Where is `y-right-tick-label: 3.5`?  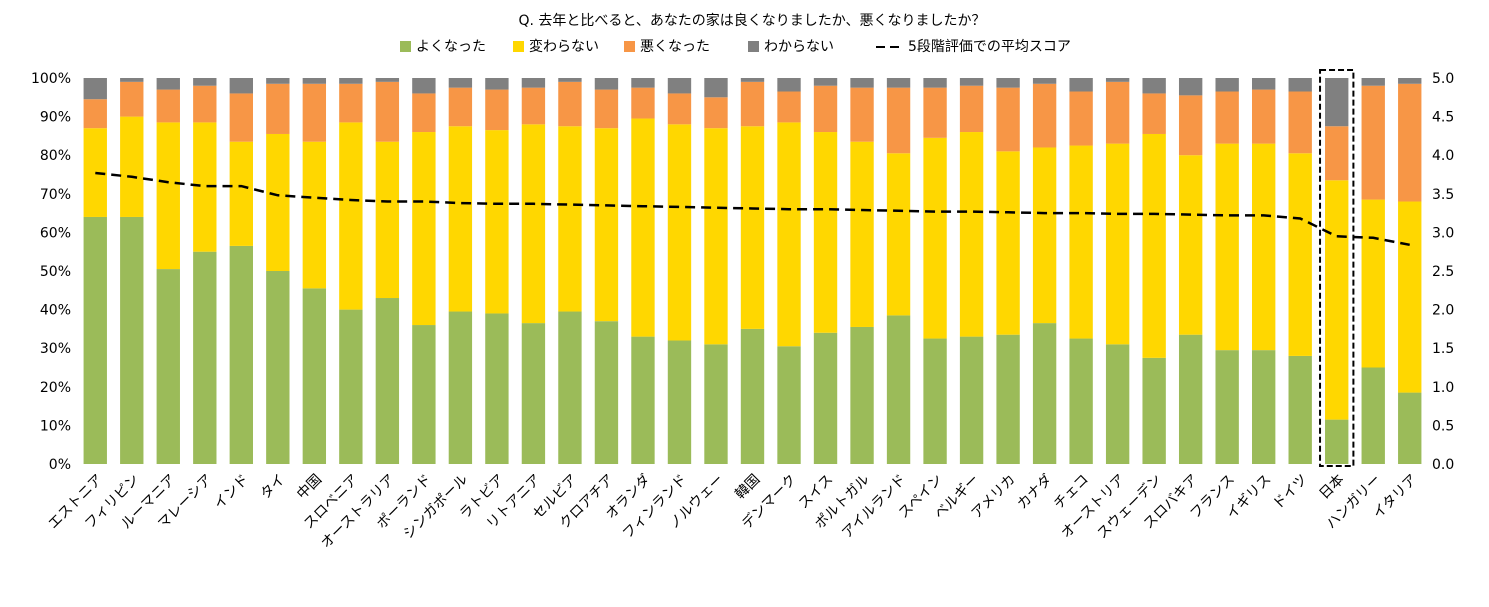 y-right-tick-label: 3.5 is located at coordinates (1443, 195).